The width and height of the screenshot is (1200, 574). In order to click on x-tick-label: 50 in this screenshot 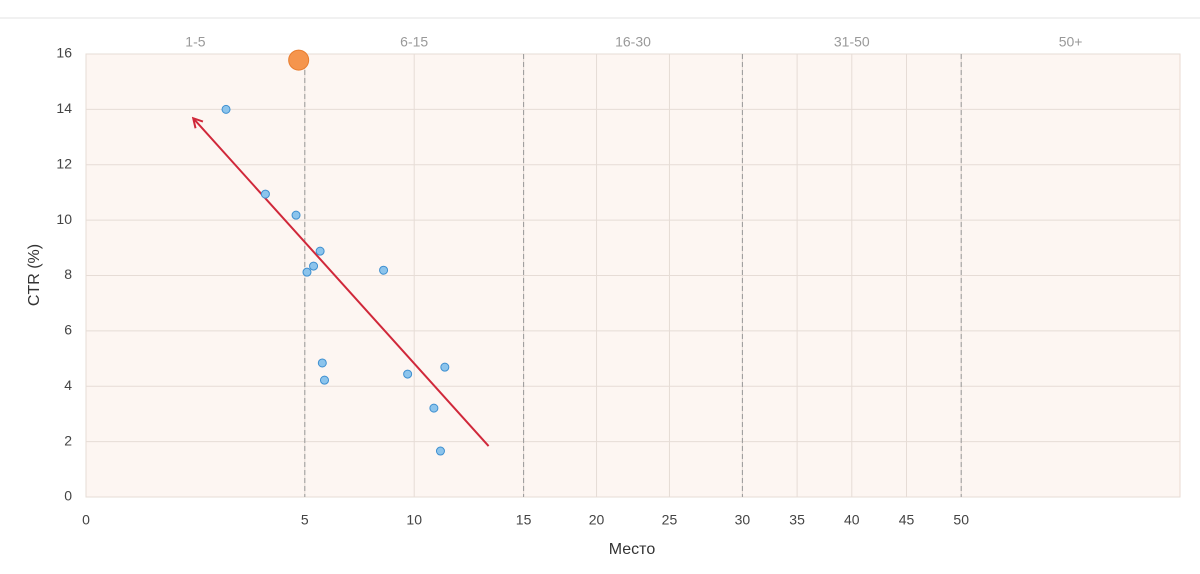, I will do `click(961, 520)`.